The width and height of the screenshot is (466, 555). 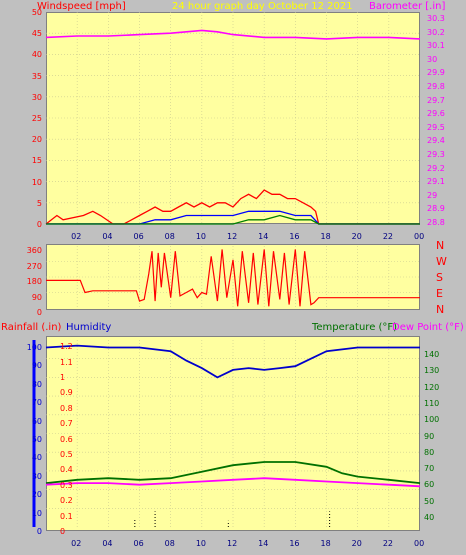 What do you see at coordinates (429, 452) in the screenshot?
I see `temperature-tick: 80` at bounding box center [429, 452].